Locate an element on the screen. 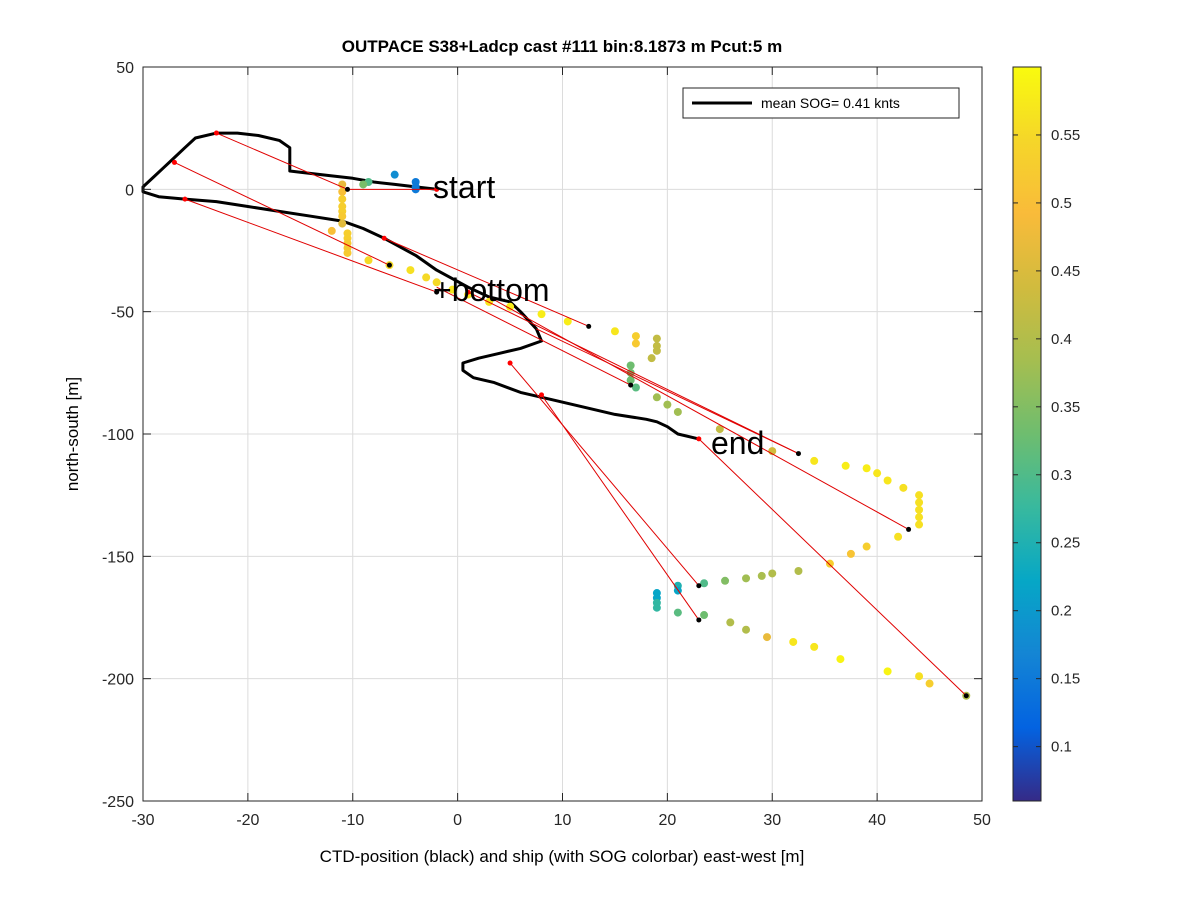  colorbar-tick-label: 0.2 is located at coordinates (1061, 611).